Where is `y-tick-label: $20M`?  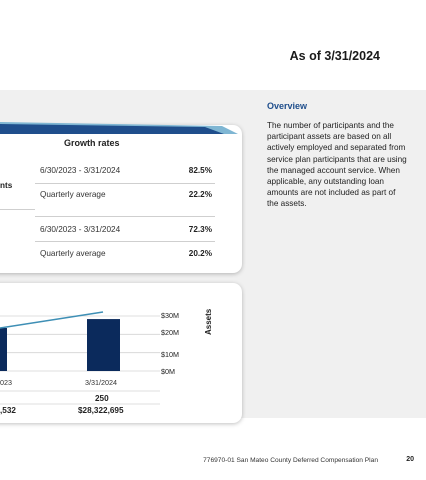 y-tick-label: $20M is located at coordinates (170, 332).